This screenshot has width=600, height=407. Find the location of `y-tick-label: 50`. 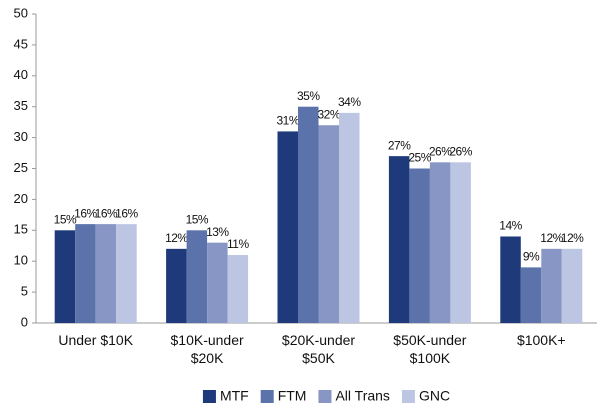

y-tick-label: 50 is located at coordinates (21, 12).